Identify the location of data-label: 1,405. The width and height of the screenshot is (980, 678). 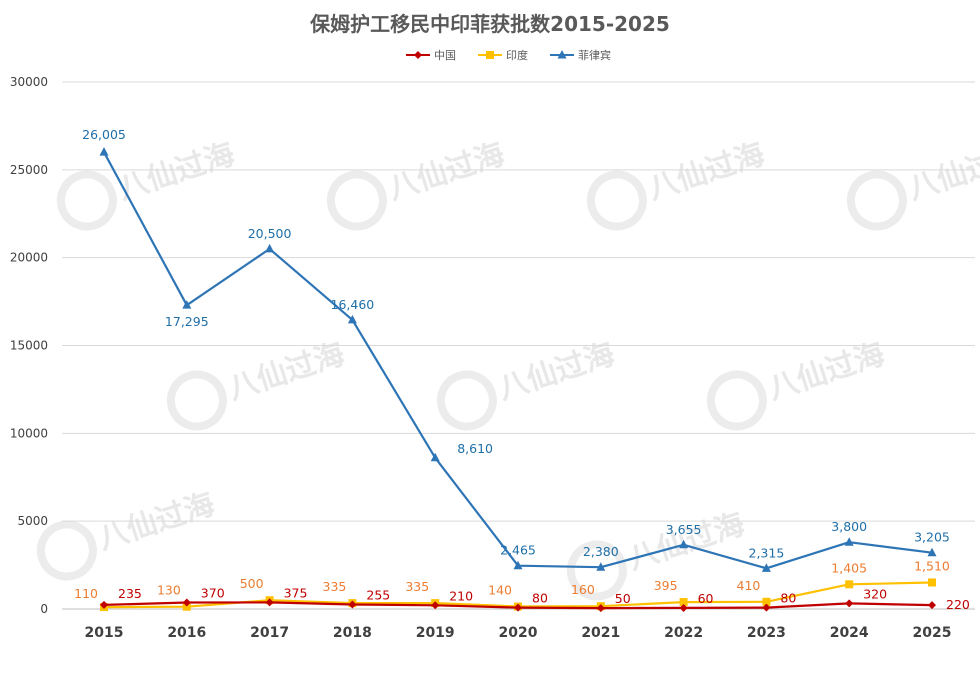
(849, 567).